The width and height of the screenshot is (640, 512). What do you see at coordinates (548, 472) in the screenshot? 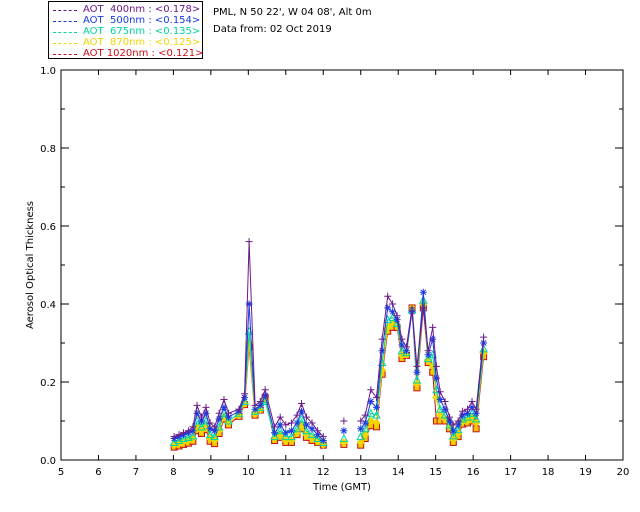
I see `x-tick-label: 18` at bounding box center [548, 472].